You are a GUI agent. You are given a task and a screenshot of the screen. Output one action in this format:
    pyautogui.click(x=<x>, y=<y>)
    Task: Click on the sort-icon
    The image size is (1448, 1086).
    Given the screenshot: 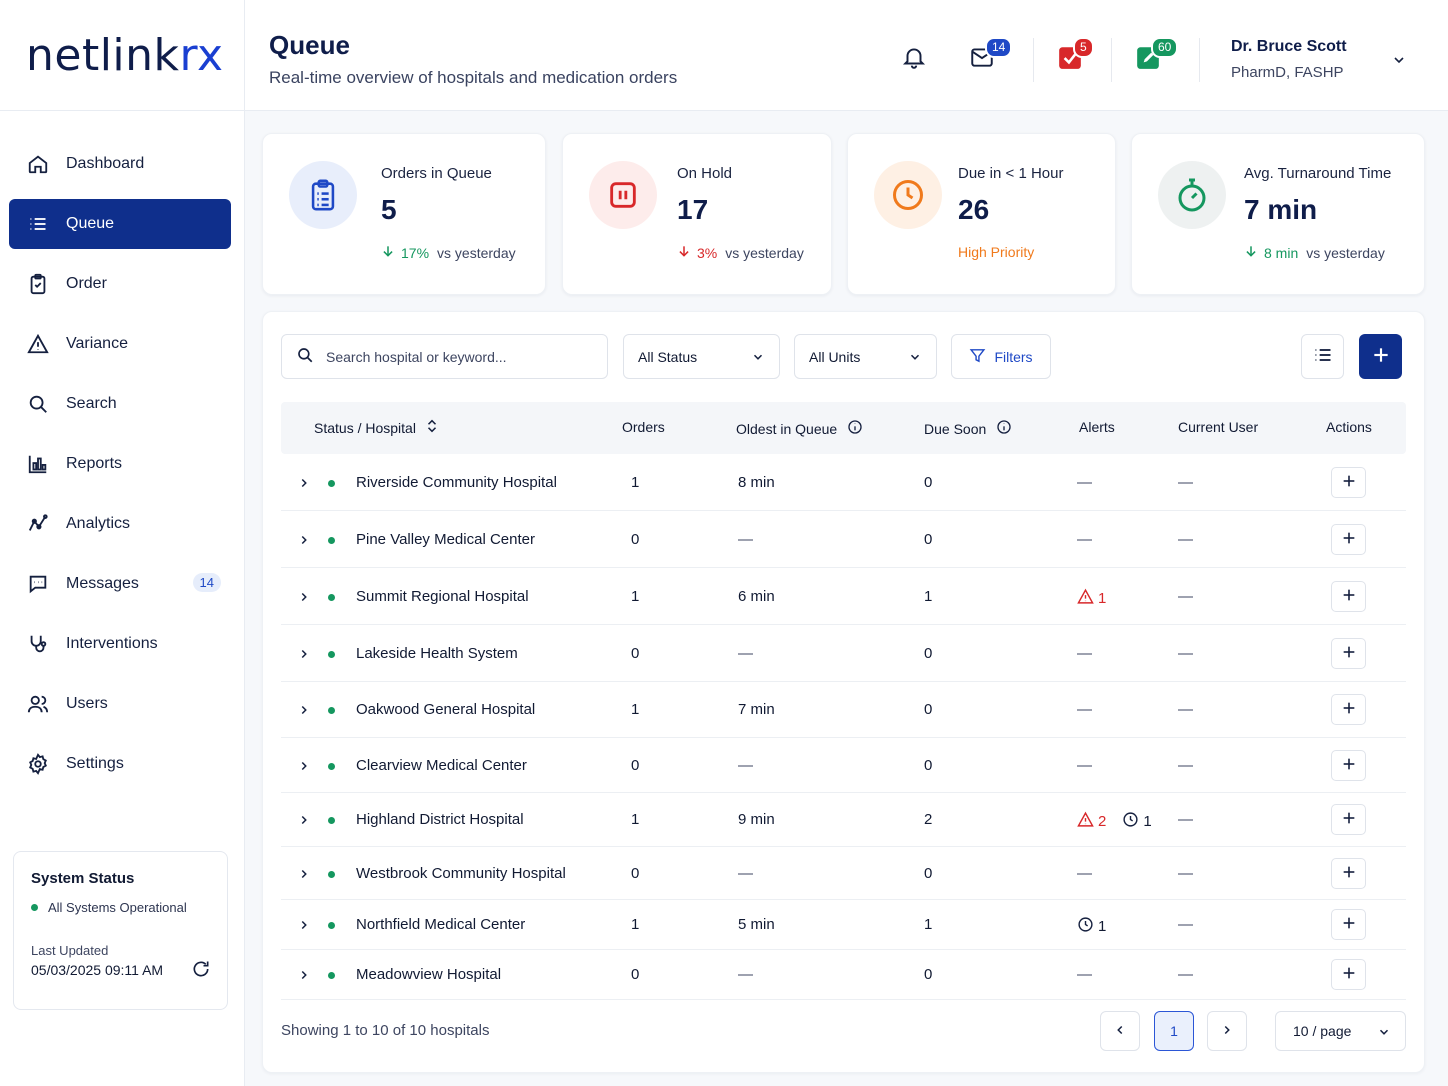 What is the action you would take?
    pyautogui.click(x=427, y=427)
    